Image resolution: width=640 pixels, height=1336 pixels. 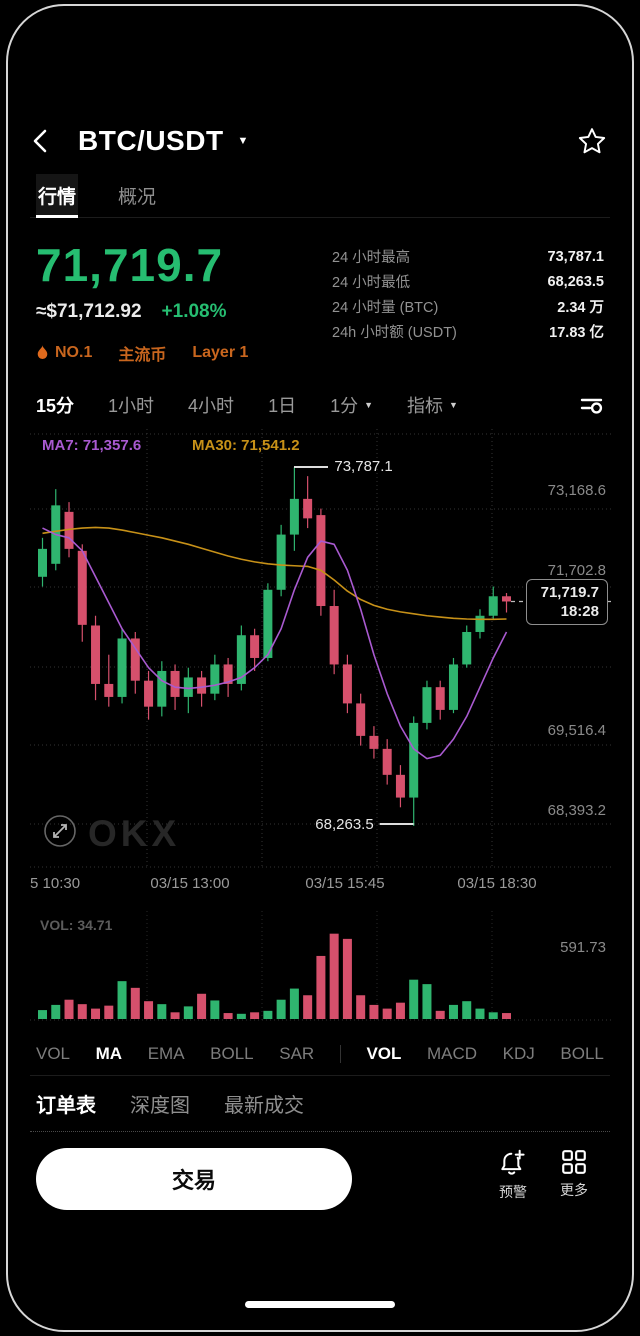 What do you see at coordinates (190, 883) in the screenshot?
I see `x-axis-label: 03/15 13:00` at bounding box center [190, 883].